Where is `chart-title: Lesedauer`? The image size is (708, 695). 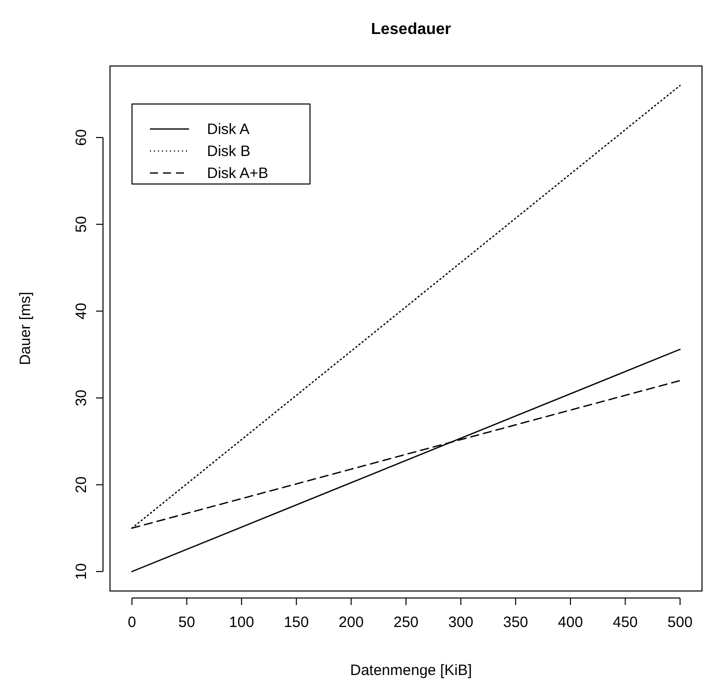 chart-title: Lesedauer is located at coordinates (411, 29).